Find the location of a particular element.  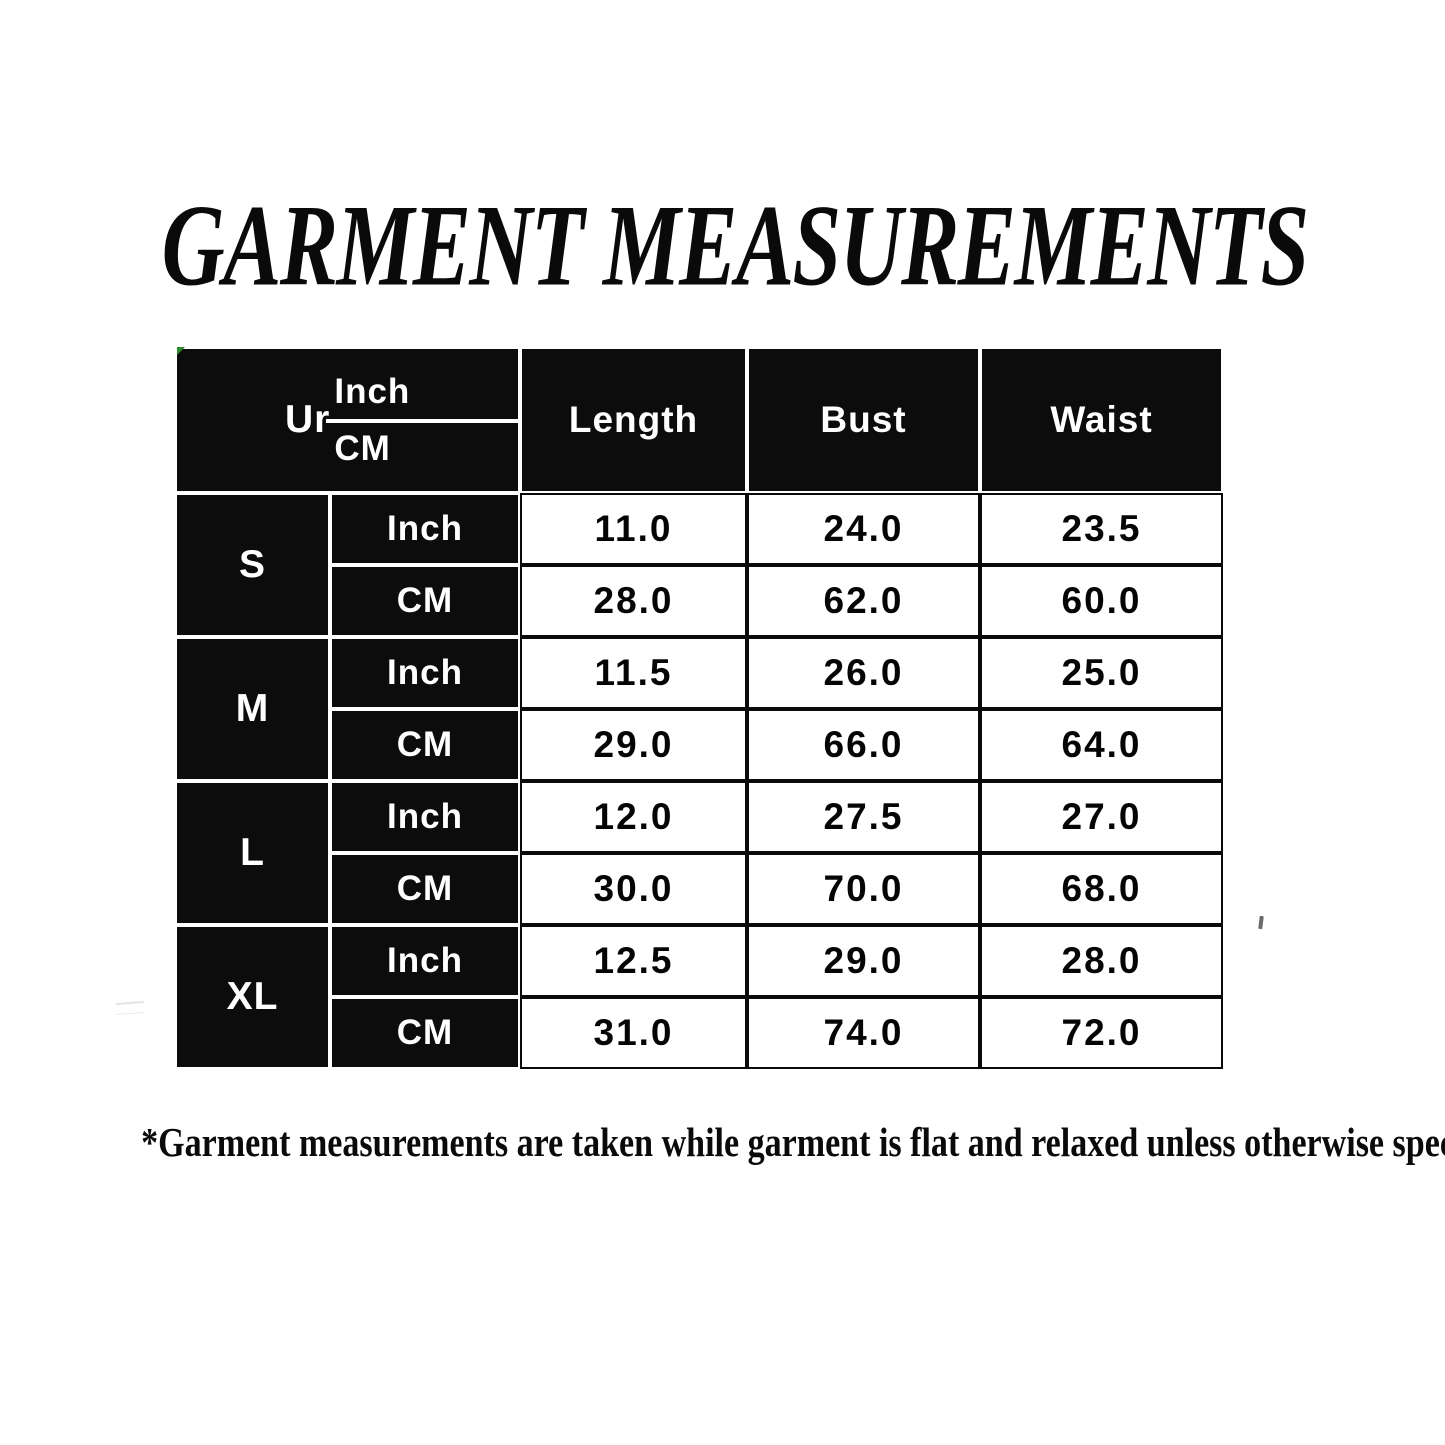

unit-fraction-cm-label: CM is located at coordinates (362, 448).